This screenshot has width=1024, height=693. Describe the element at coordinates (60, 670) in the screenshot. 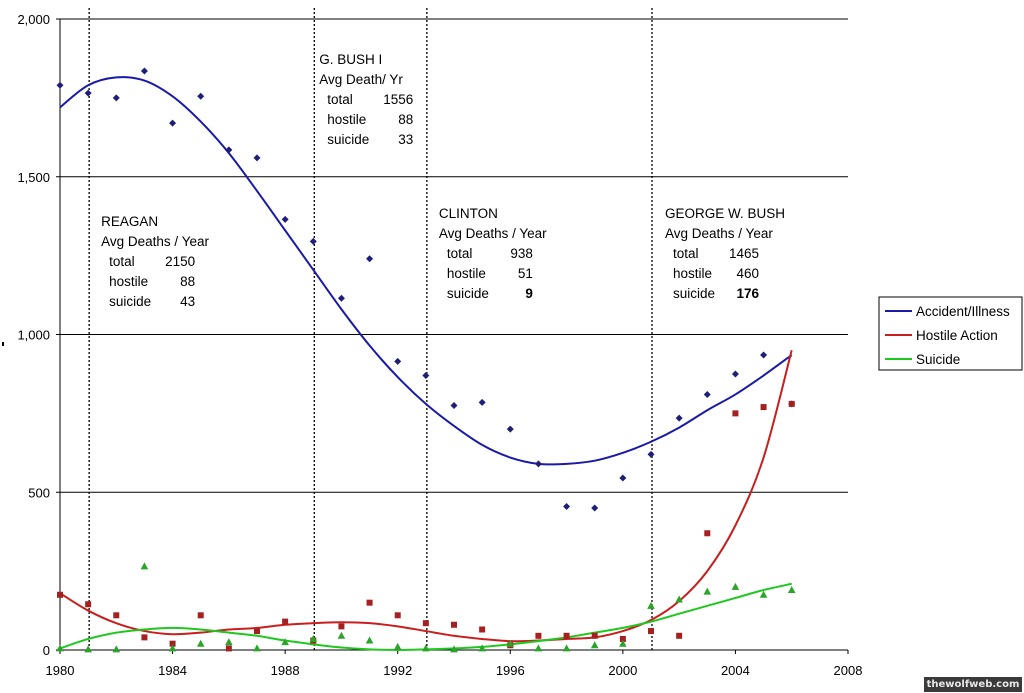

I see `x-tick-label: 1980` at that location.